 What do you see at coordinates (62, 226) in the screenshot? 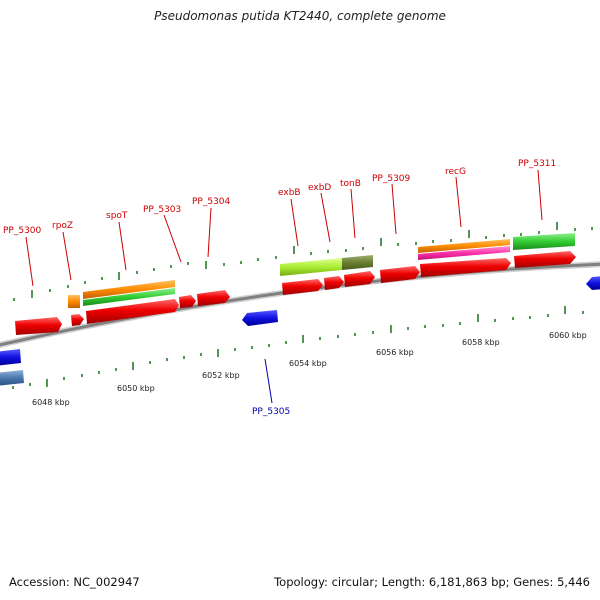
I see `gene-label: rpoZ` at bounding box center [62, 226].